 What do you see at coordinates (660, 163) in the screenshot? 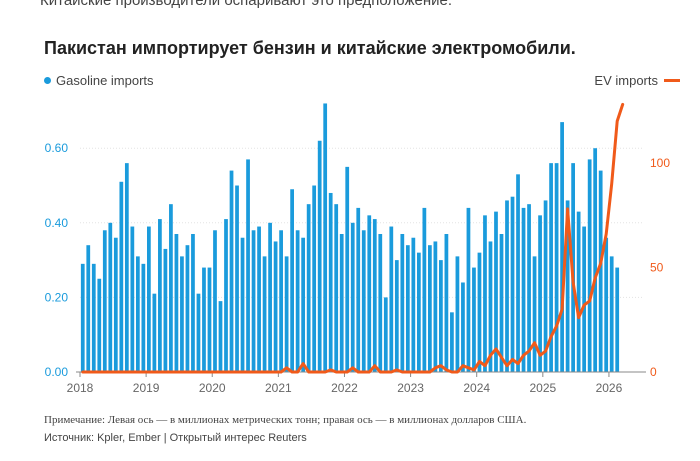
I see `right-tick-label: 100` at bounding box center [660, 163].